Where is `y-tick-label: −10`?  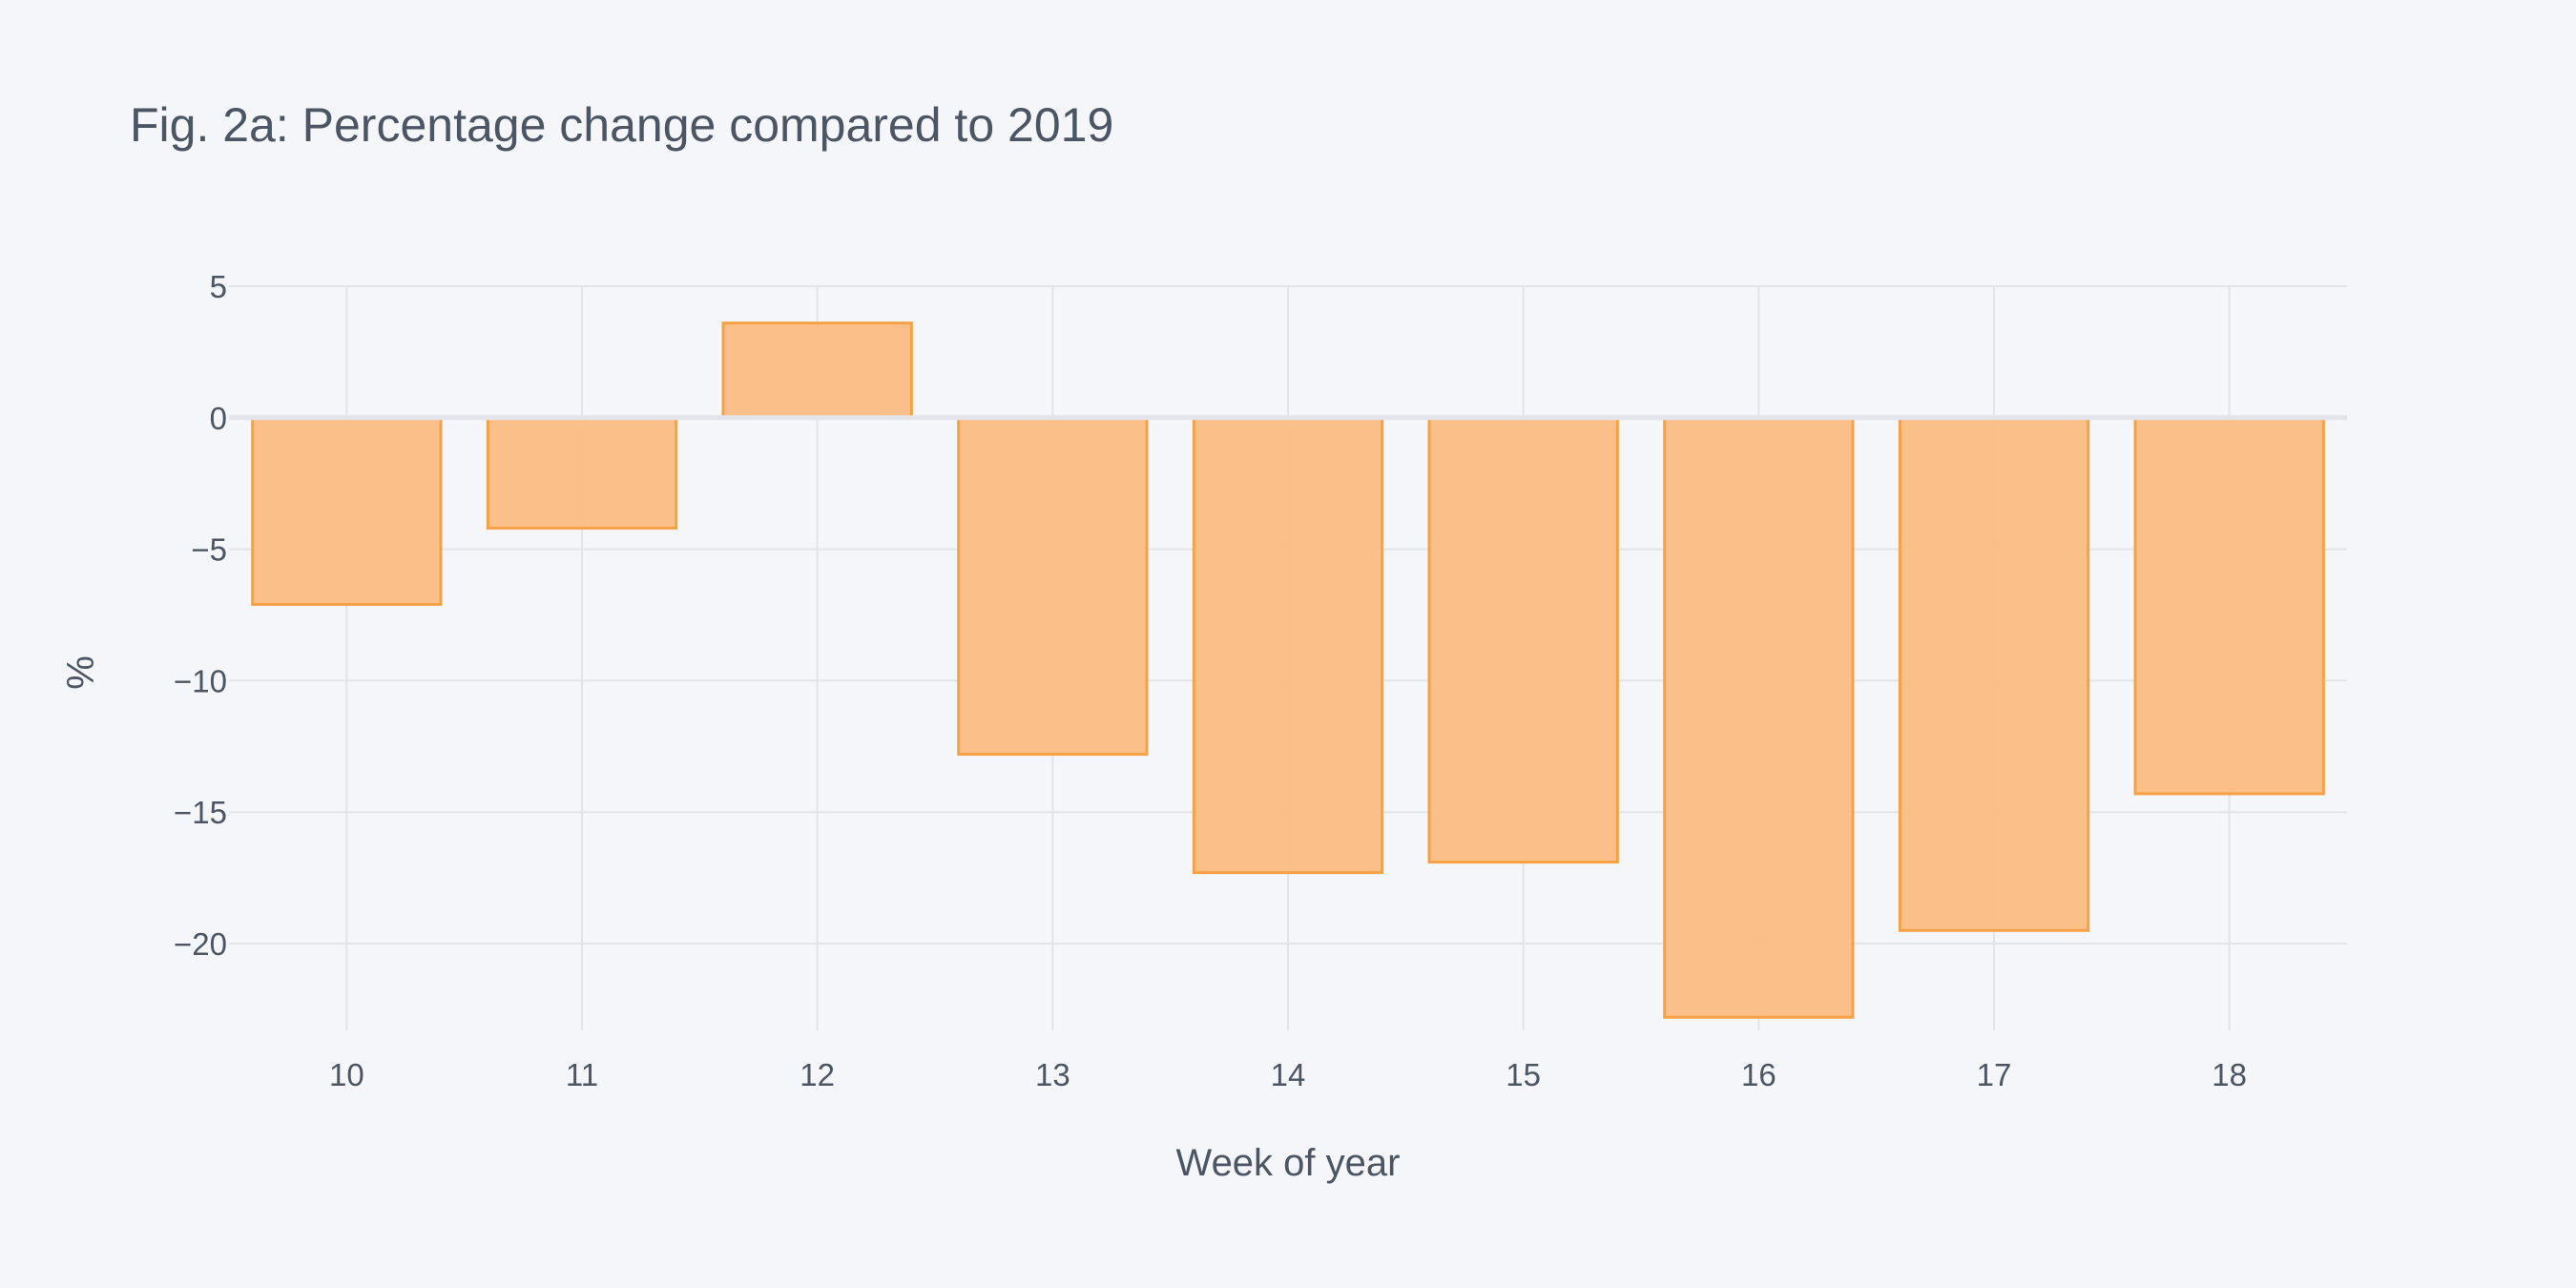
y-tick-label: −10 is located at coordinates (200, 680).